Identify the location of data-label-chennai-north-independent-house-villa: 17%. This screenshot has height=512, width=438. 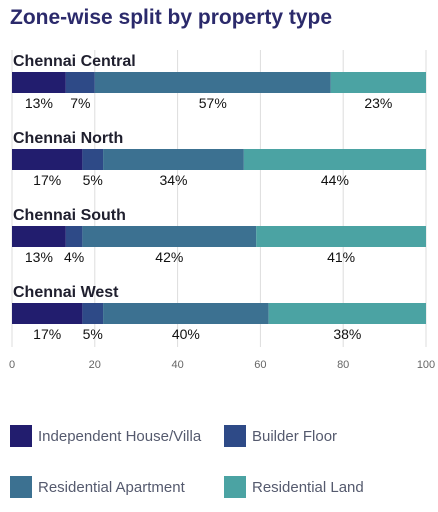
(47, 180).